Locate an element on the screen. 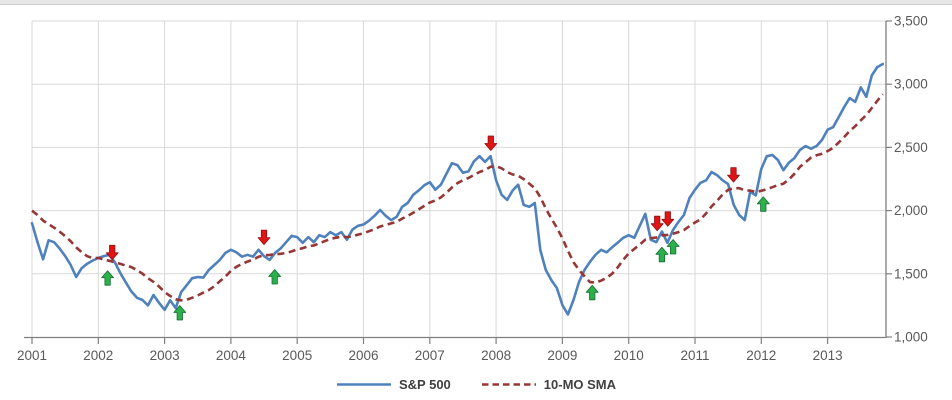 This screenshot has height=400, width=952. y-axis-tick-label: 2,500 is located at coordinates (911, 147).